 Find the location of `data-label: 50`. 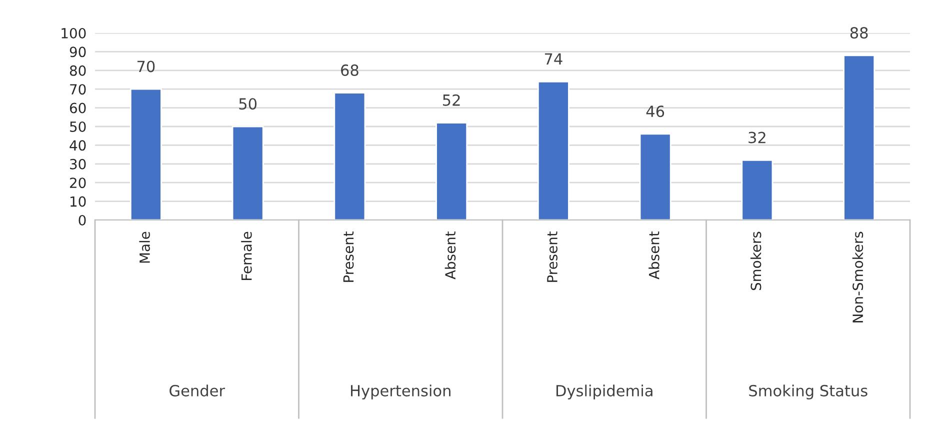

data-label: 50 is located at coordinates (248, 104).